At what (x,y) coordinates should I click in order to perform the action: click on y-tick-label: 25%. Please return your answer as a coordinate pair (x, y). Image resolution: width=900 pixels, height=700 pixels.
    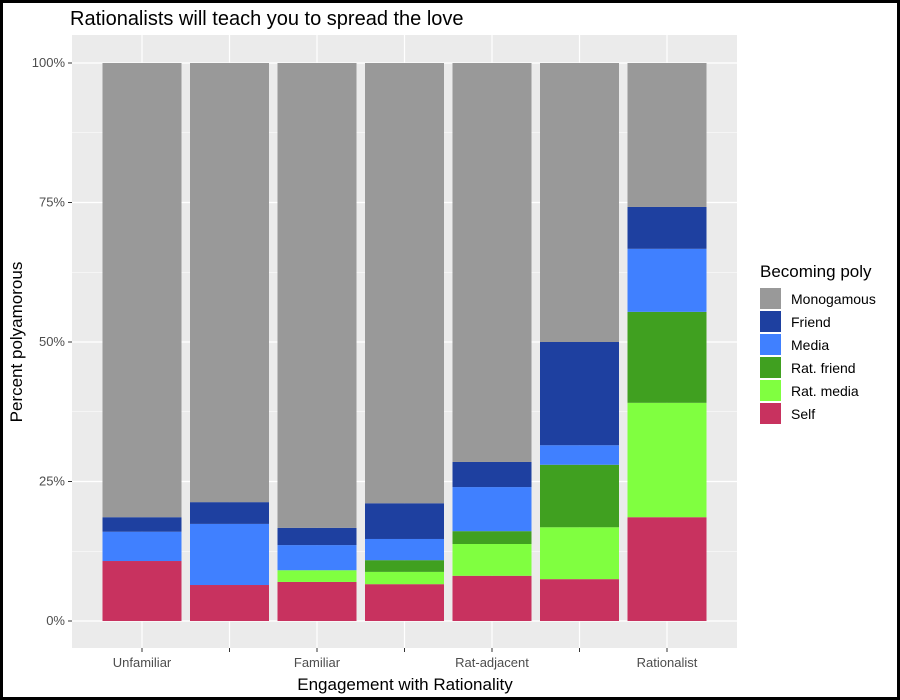
    Looking at the image, I should click on (52, 481).